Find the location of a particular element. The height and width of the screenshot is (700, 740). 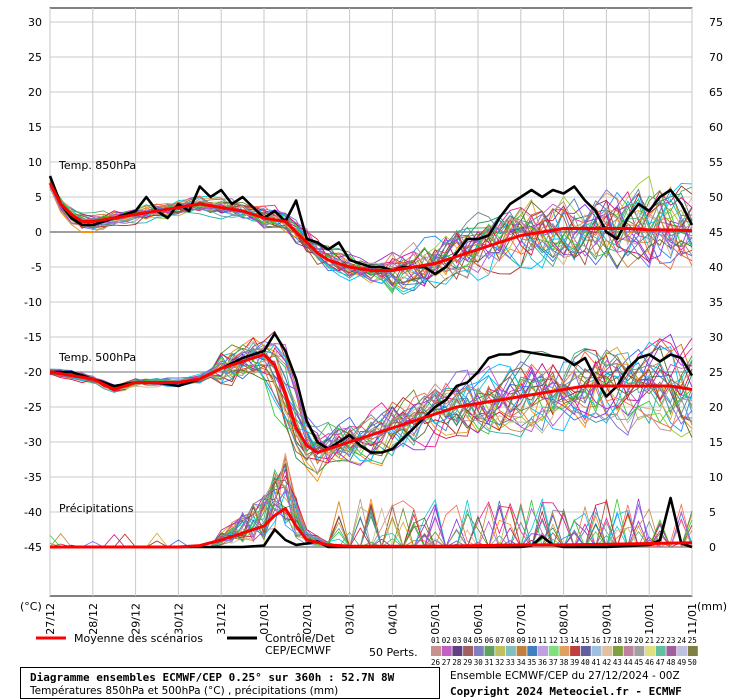

pert-number: 10 is located at coordinates (532, 640).